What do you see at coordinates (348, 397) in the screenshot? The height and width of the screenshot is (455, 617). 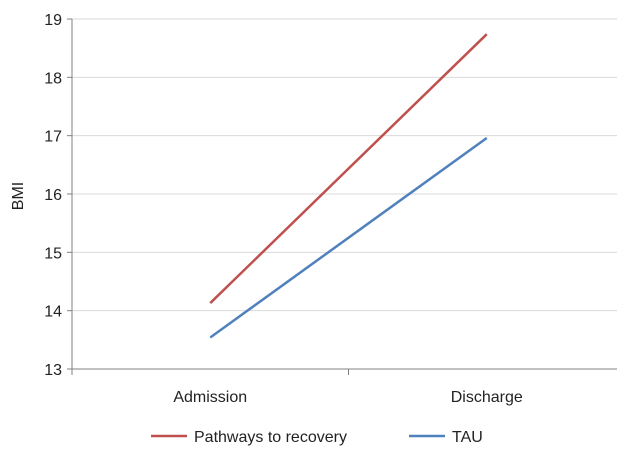 I see `x-tick-labels: Admission Discharge` at bounding box center [348, 397].